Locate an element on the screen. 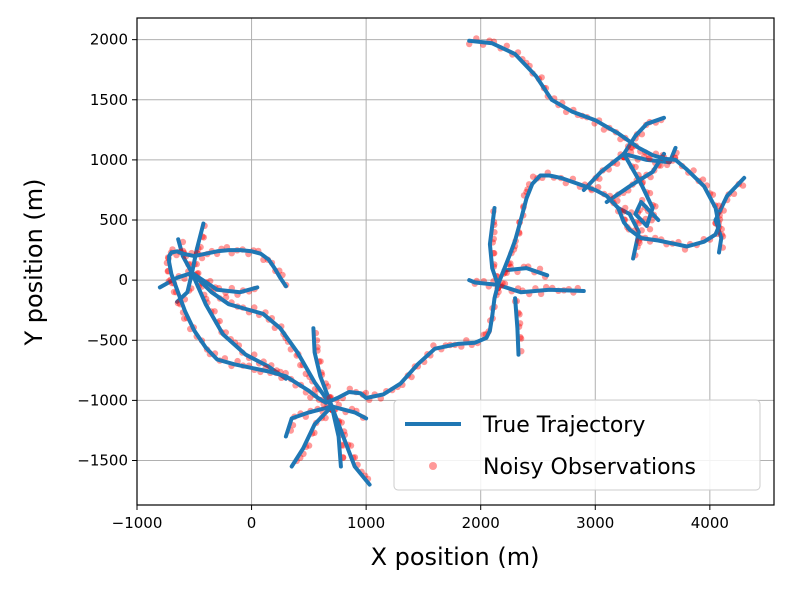 The image size is (793, 594). y-tick-label: 2000 is located at coordinates (109, 40).